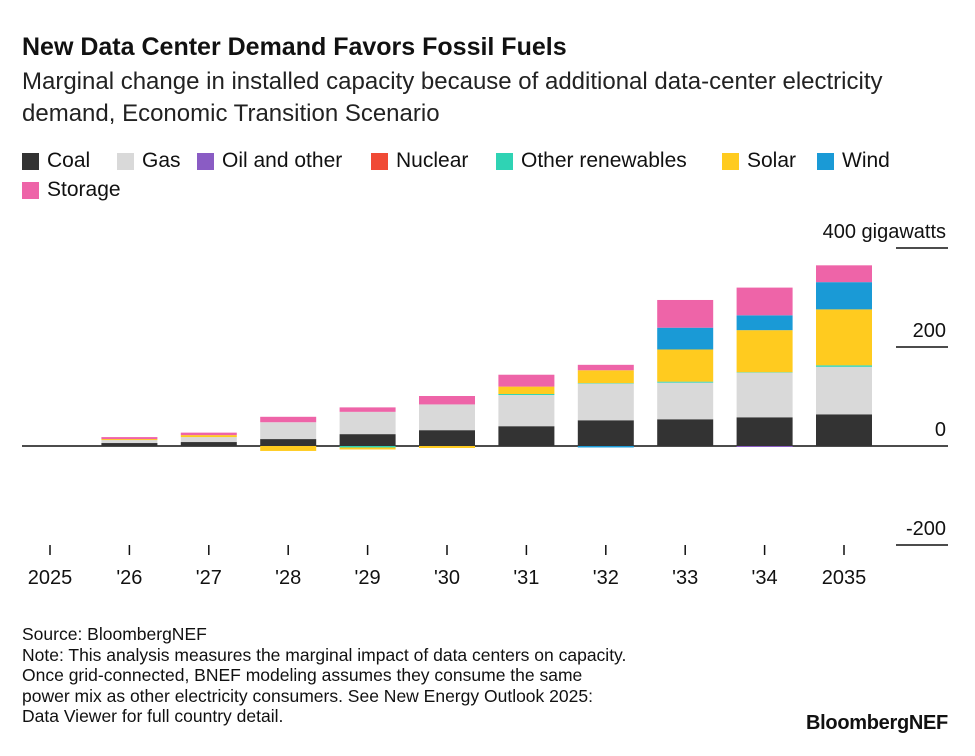 The height and width of the screenshot is (756, 975). I want to click on legend-item: Solar, so click(759, 161).